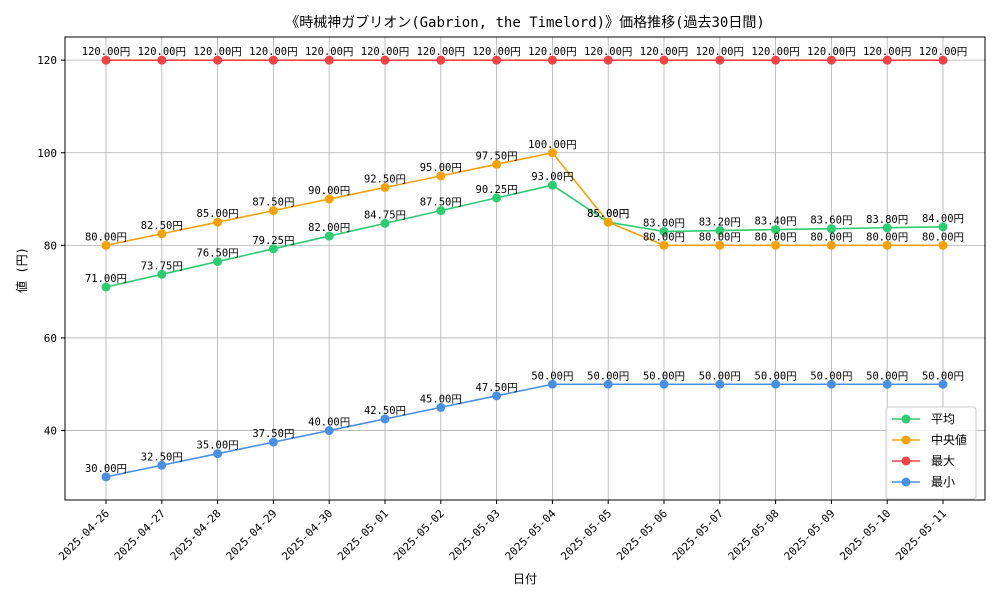 The image size is (1000, 600). What do you see at coordinates (385, 411) in the screenshot?
I see `data-label: 42.50円` at bounding box center [385, 411].